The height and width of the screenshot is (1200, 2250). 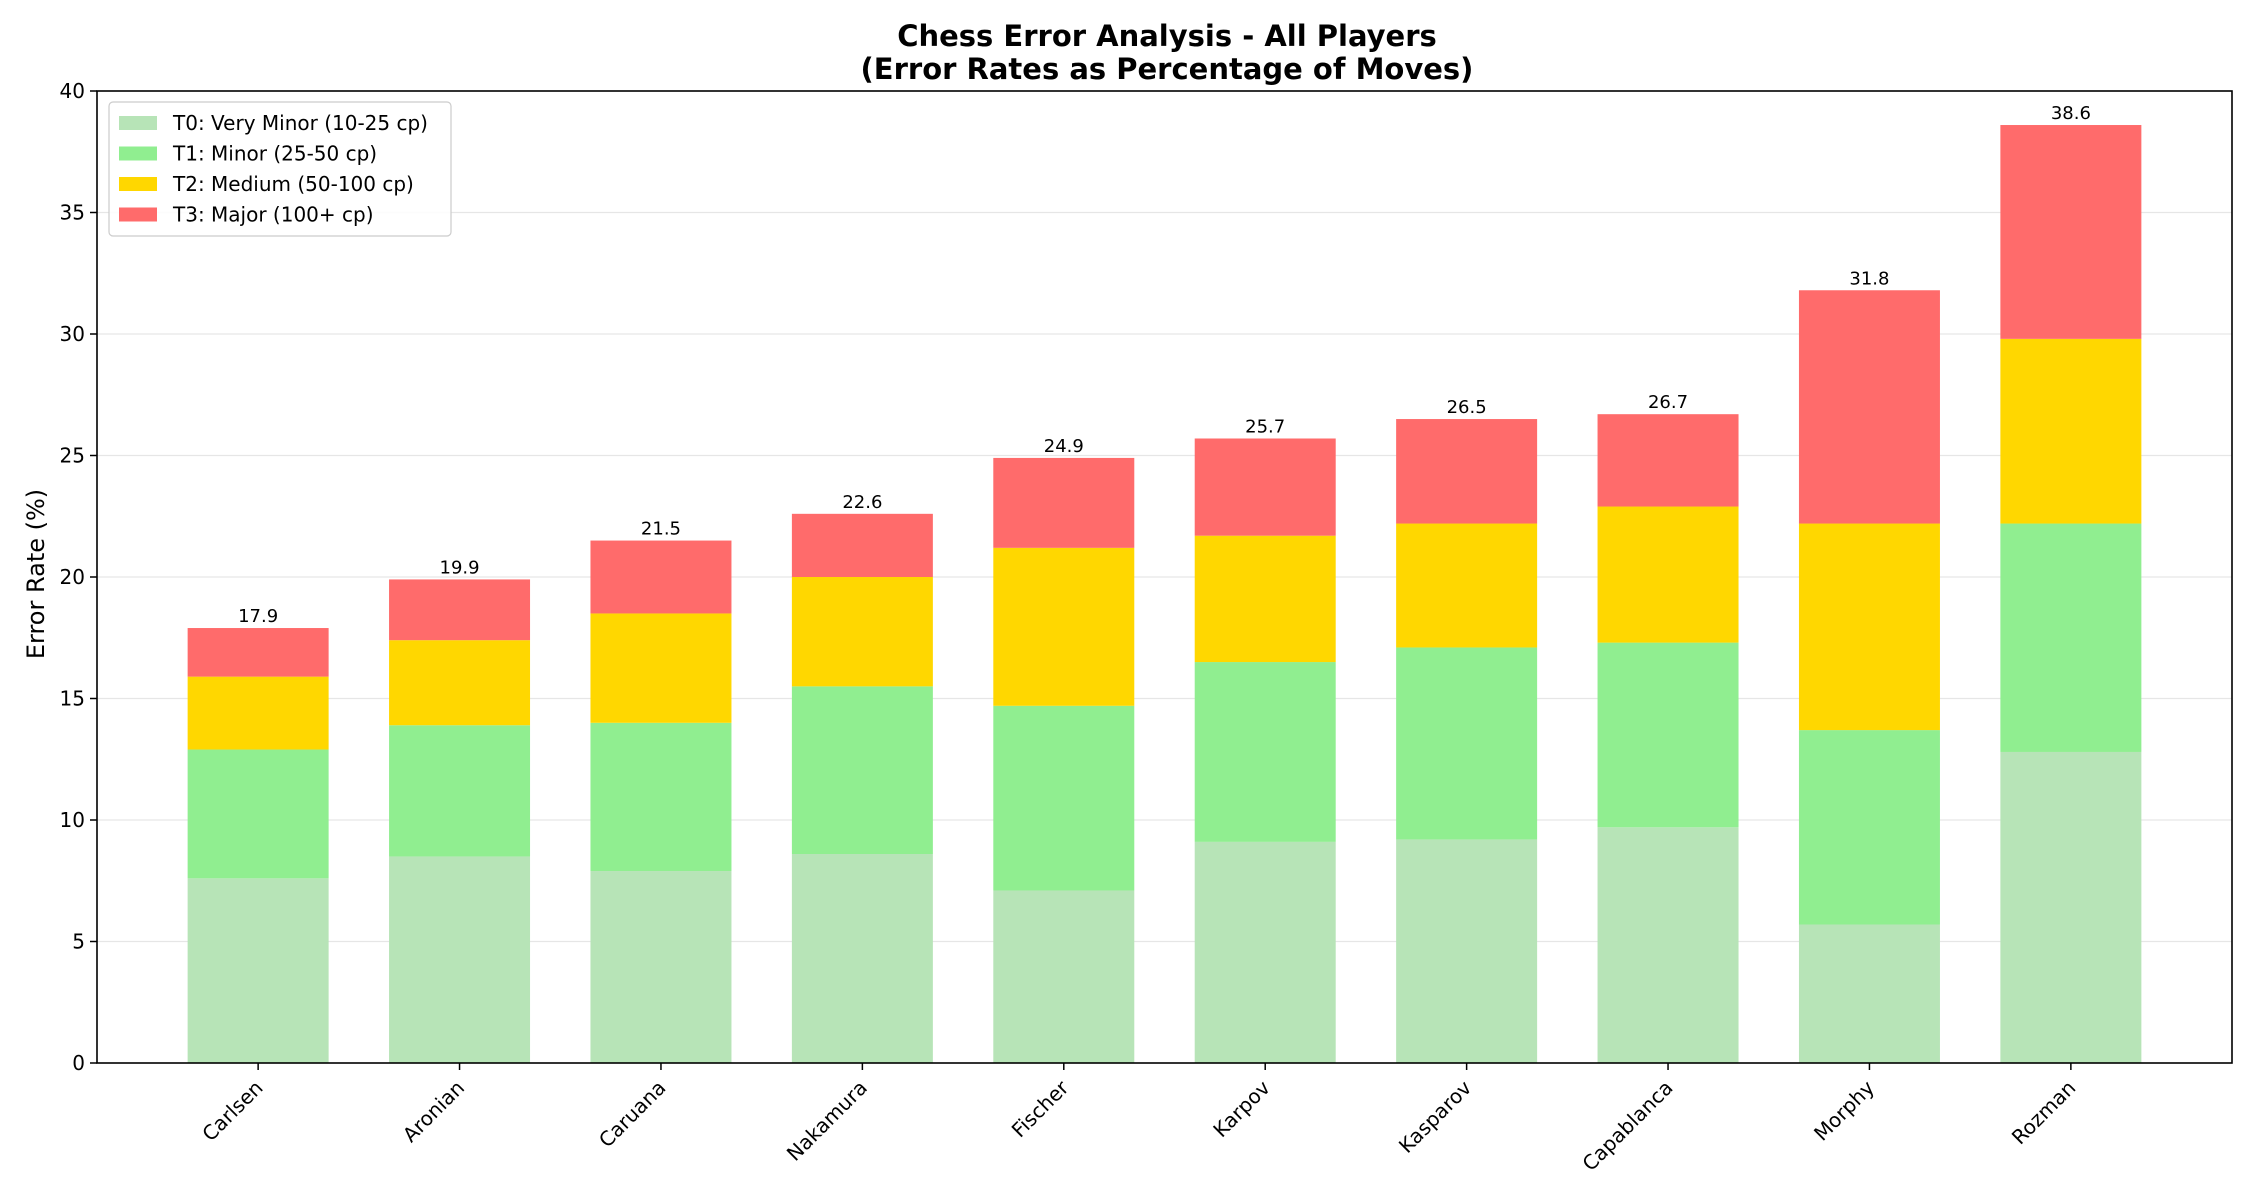 What do you see at coordinates (1167, 36) in the screenshot?
I see `chart-title: Chess Error Analysis - All Players` at bounding box center [1167, 36].